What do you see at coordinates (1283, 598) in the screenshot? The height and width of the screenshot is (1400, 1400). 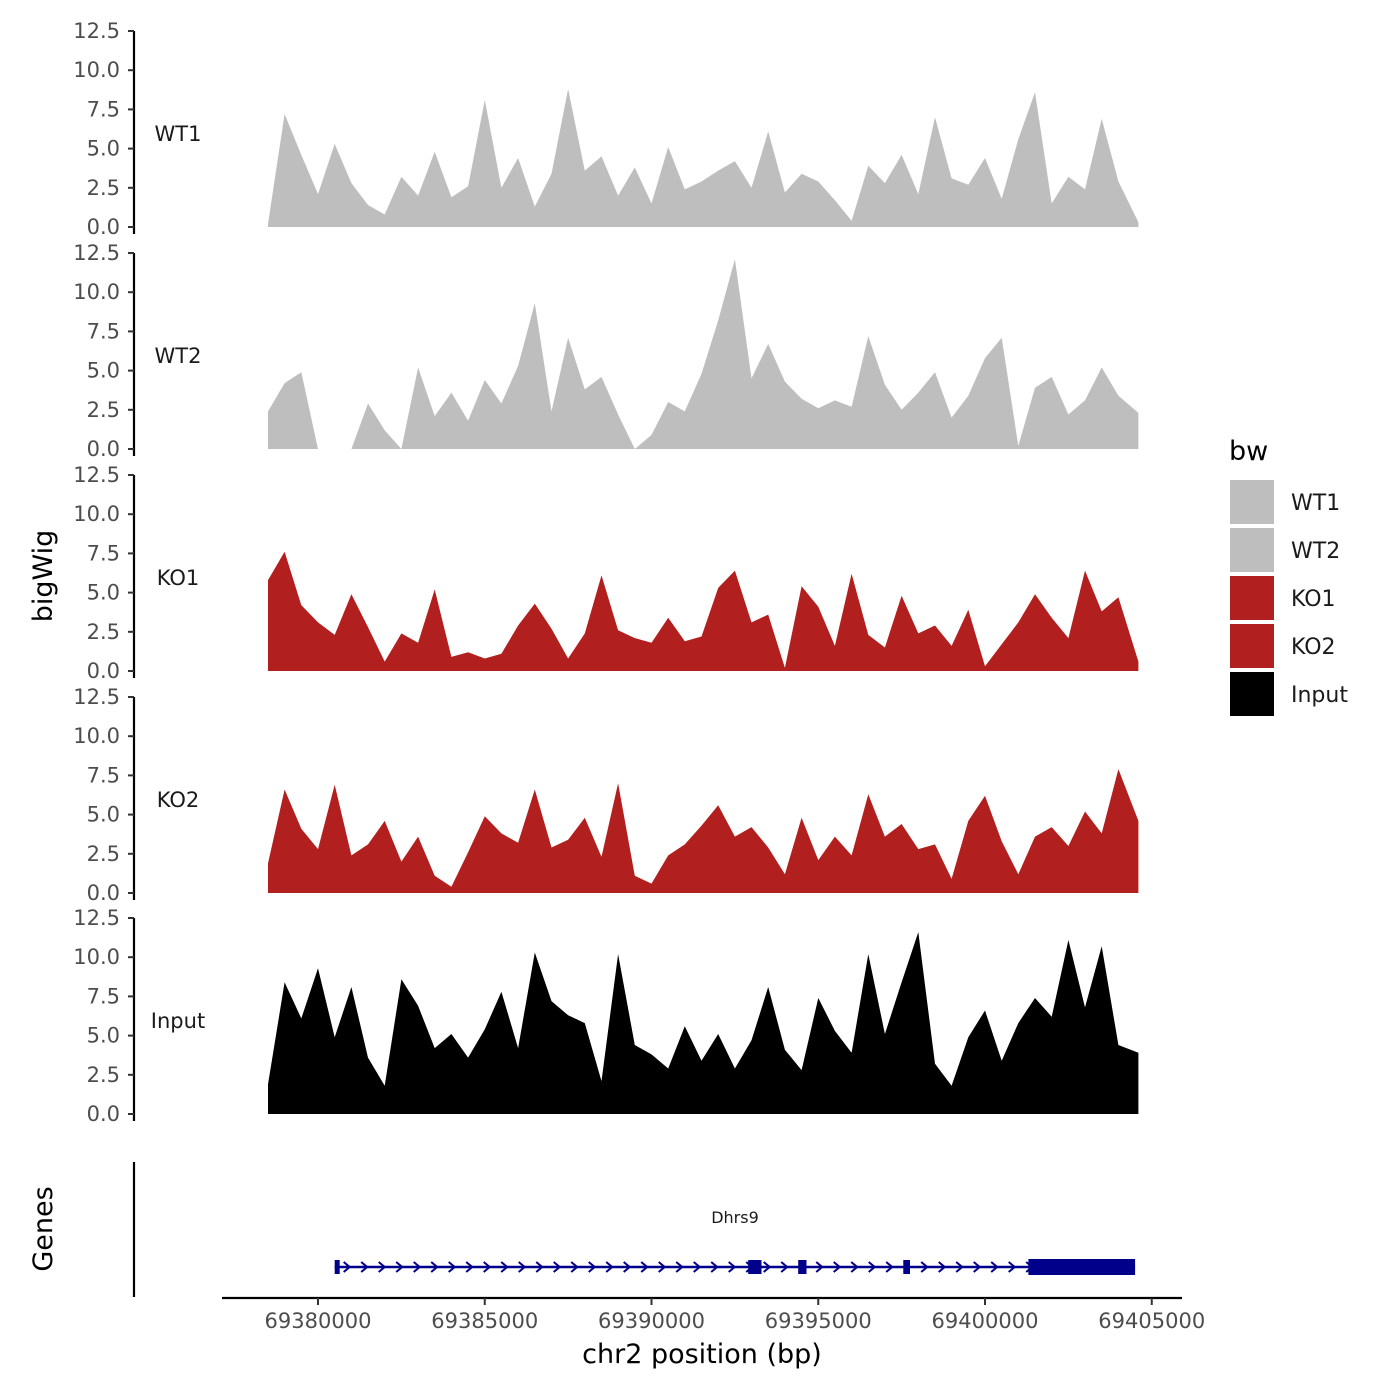 I see `legend-item-ko1: KO1` at bounding box center [1283, 598].